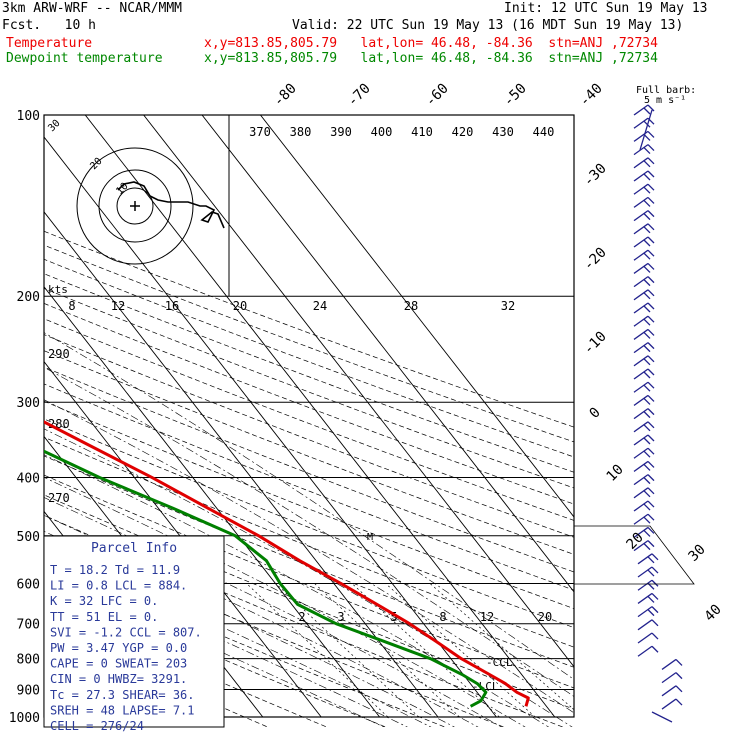  I want to click on parcel-info-row: SREH = 48 LAPSE= 7.1, so click(122, 710).